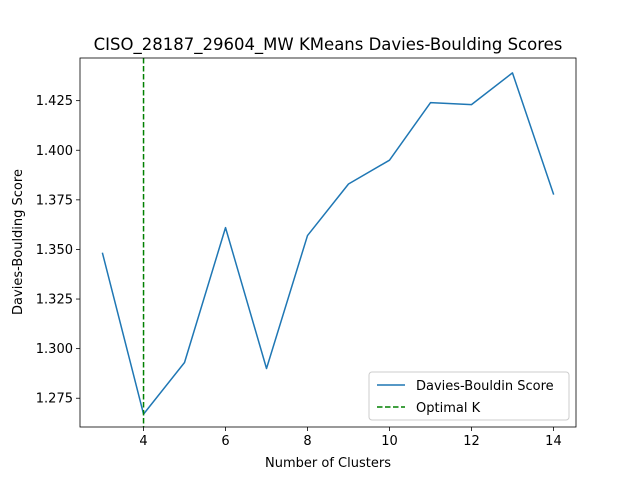  Describe the element at coordinates (143, 441) in the screenshot. I see `x-tick-label: 4` at that location.